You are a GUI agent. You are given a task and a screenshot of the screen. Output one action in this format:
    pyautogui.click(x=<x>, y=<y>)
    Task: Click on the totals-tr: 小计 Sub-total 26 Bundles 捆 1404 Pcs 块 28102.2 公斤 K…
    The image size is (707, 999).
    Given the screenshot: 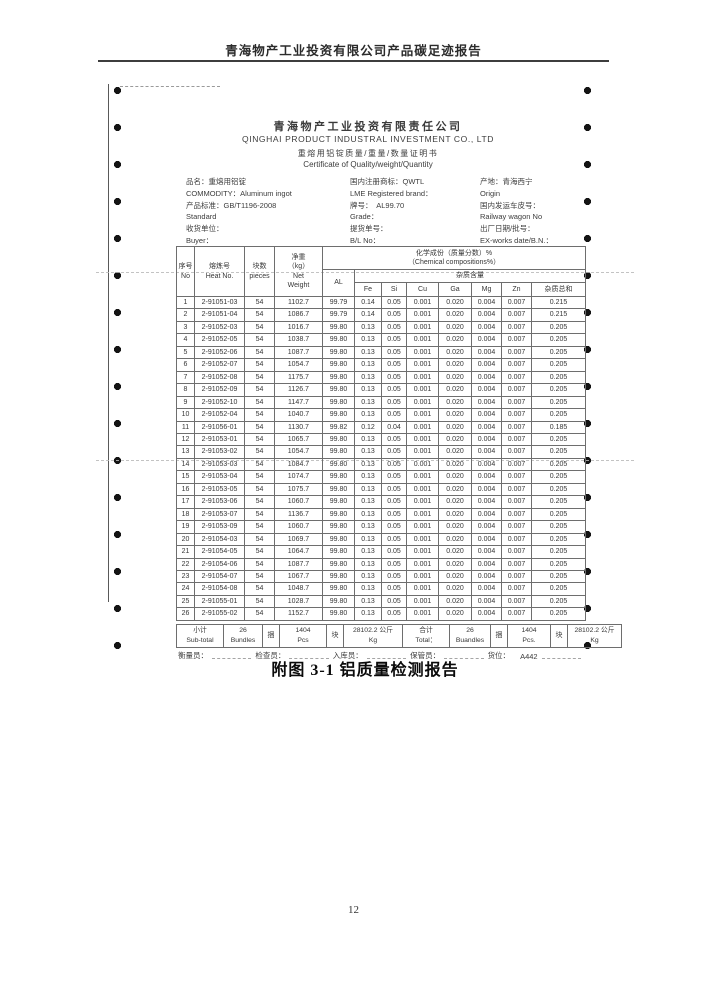 What is the action you would take?
    pyautogui.click(x=399, y=636)
    